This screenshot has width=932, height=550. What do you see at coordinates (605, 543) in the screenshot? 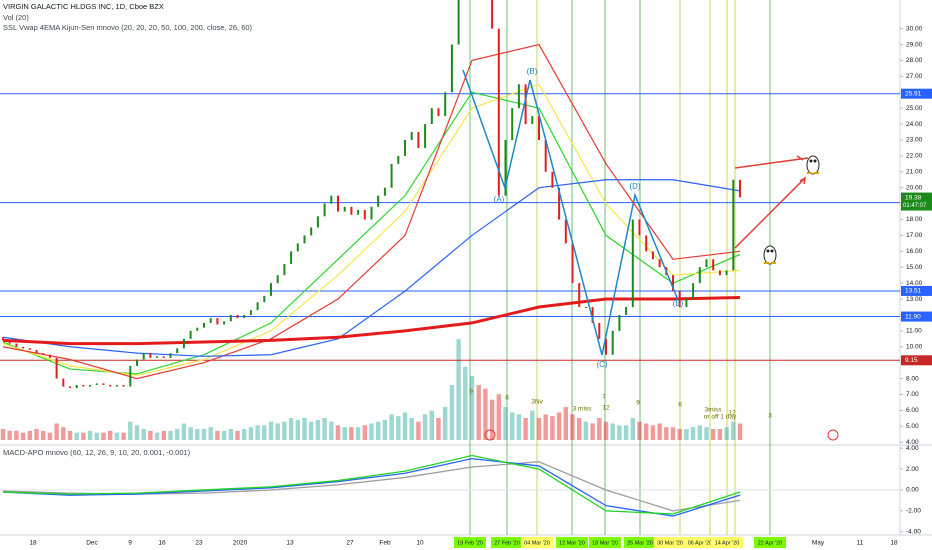
I see `date-tag-label: 18 Mar '20` at bounding box center [605, 543].